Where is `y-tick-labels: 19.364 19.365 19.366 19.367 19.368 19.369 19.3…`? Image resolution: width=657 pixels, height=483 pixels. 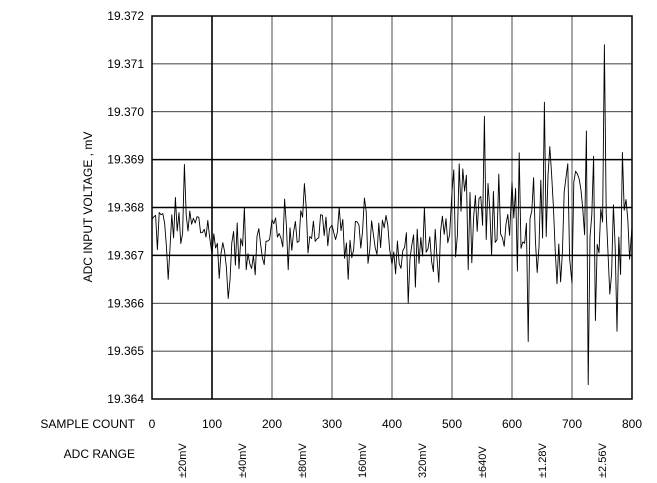
y-tick-labels: 19.364 19.365 19.366 19.367 19.368 19.369 19.3… is located at coordinates (125, 207).